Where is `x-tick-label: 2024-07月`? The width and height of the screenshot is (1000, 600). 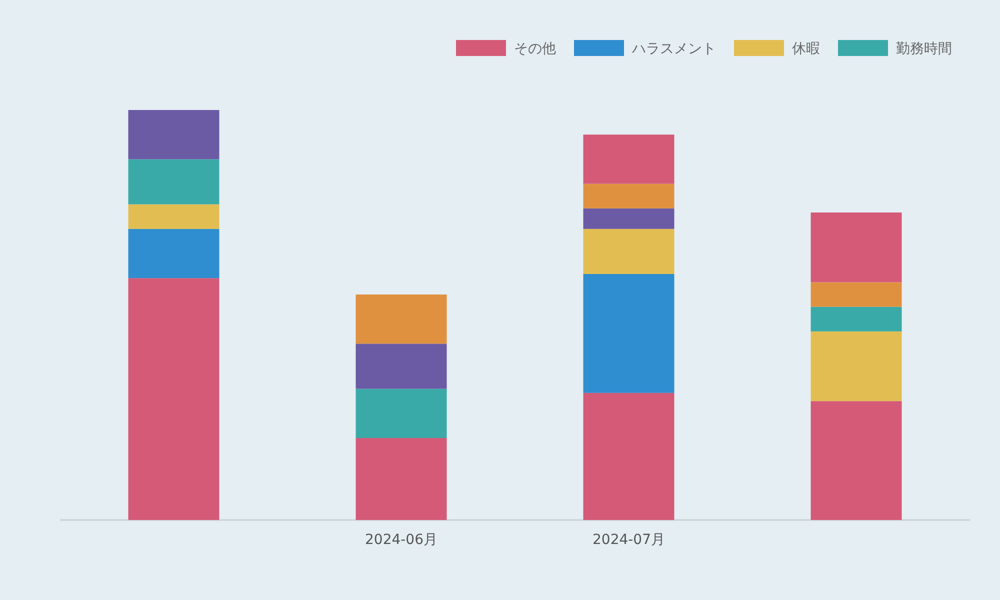 x-tick-label: 2024-07月 is located at coordinates (628, 540).